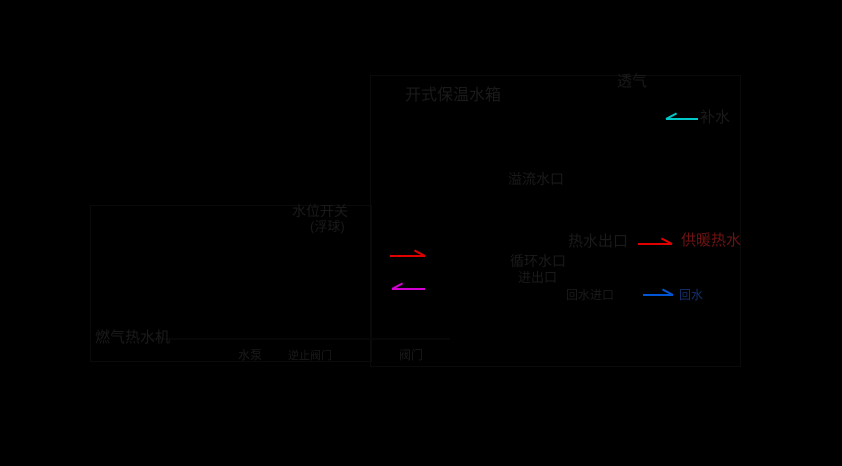  What do you see at coordinates (715, 117) in the screenshot?
I see `makeup-water-label: 补水` at bounding box center [715, 117].